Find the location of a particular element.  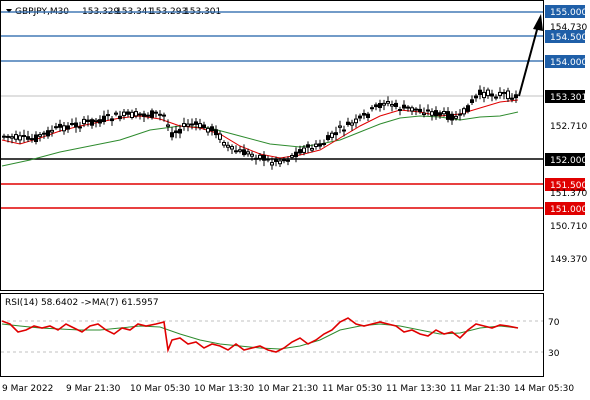

time-tick-5: 11 Mar 05:30 is located at coordinates (352, 389).